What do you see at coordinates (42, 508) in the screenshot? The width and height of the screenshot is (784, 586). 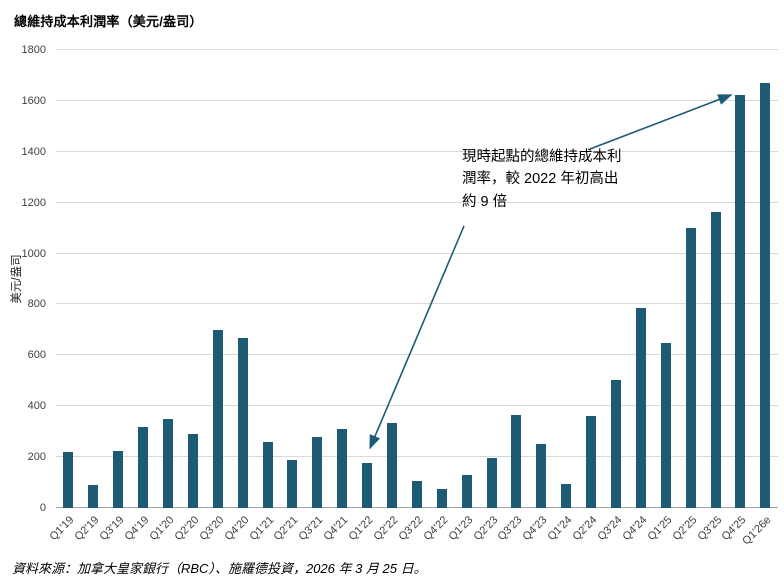 I see `y-tick-label: 0` at bounding box center [42, 508].